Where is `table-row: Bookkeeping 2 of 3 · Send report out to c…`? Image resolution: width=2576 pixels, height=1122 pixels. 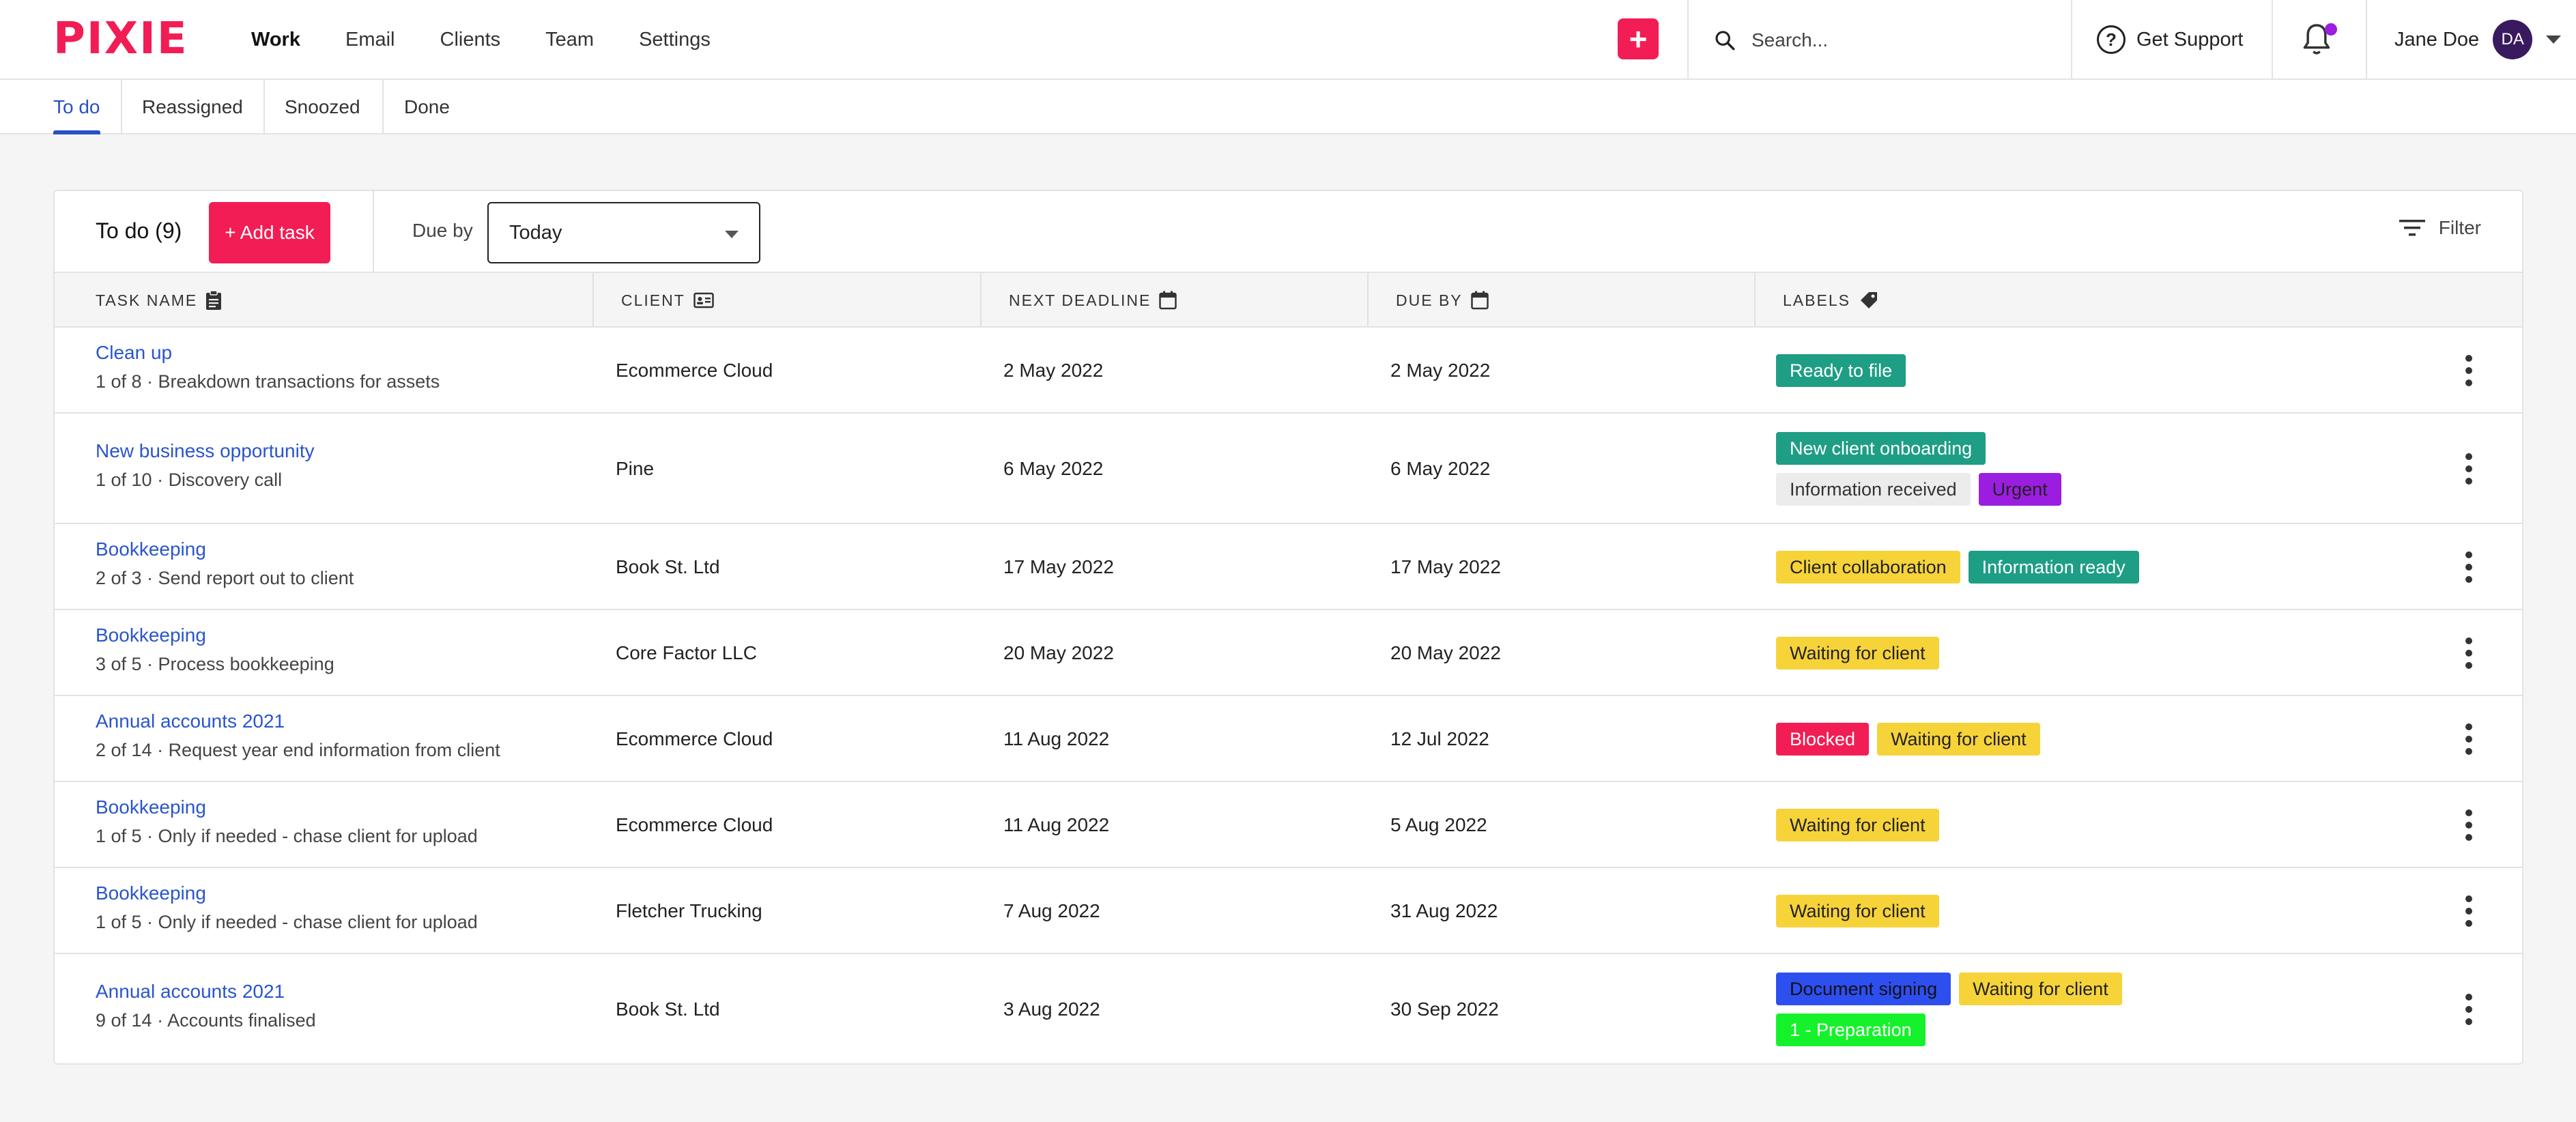
table-row: Bookkeeping 2 of 3 · Send report out to c… is located at coordinates (1288, 567).